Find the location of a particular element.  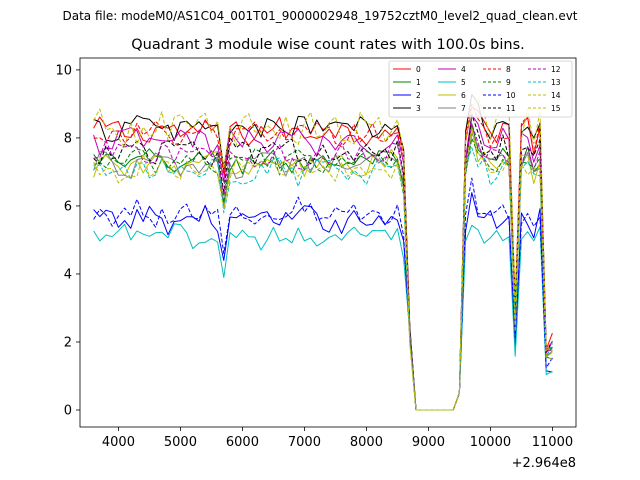

legend-box is located at coordinates (480, 89).